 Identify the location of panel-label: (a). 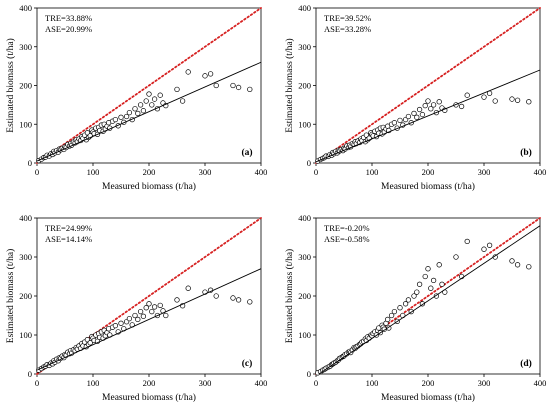
(246, 152).